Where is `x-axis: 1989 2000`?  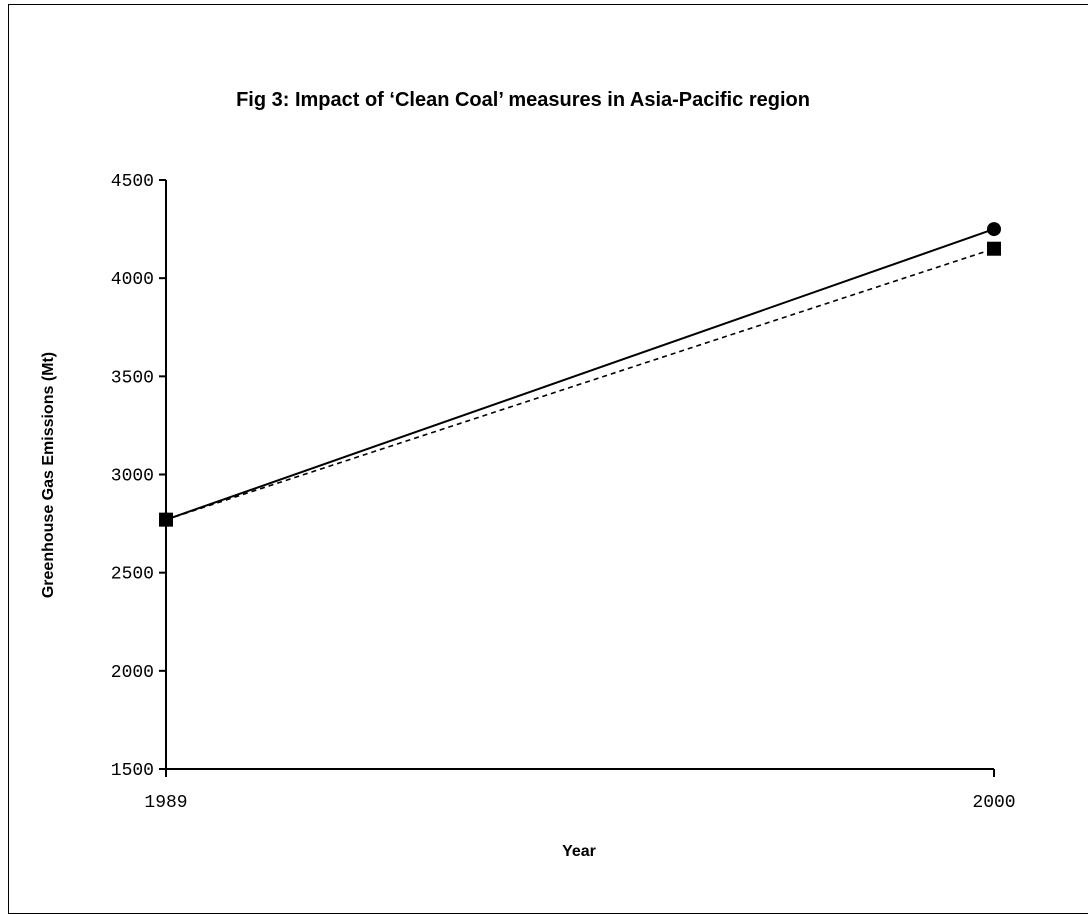 x-axis: 1989 2000 is located at coordinates (580, 790).